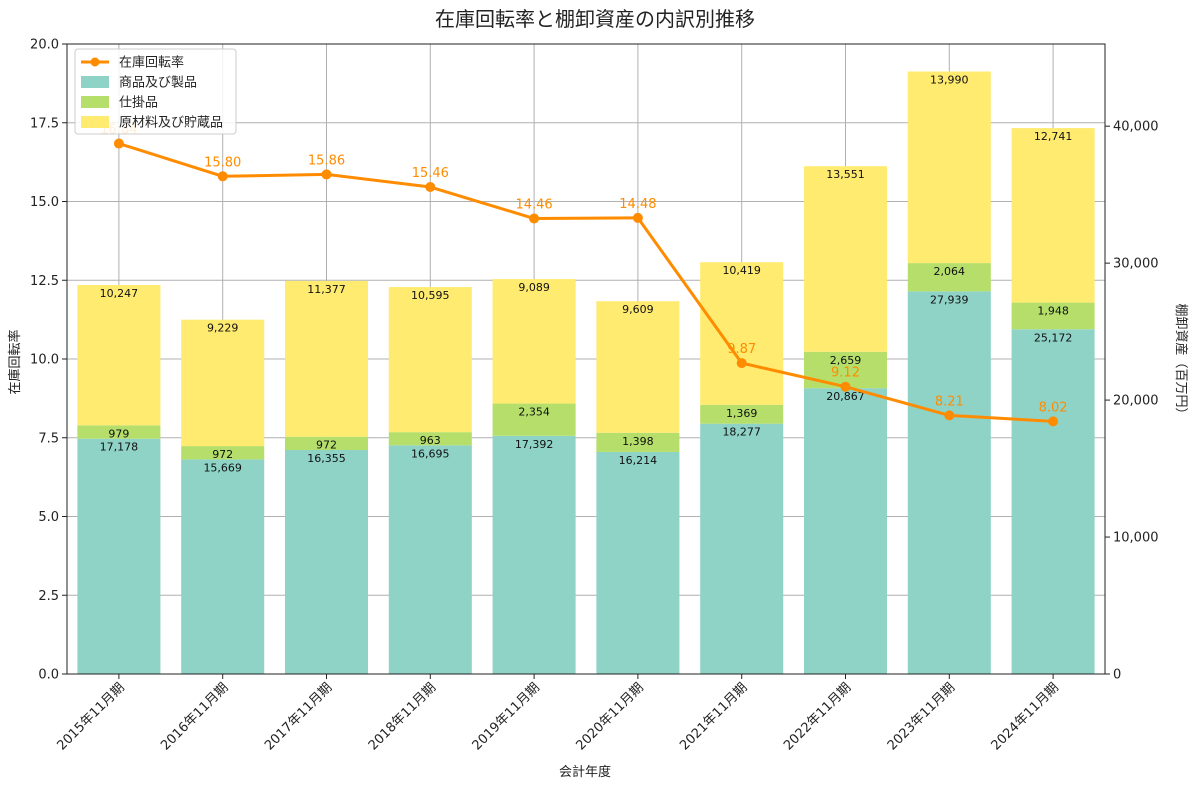 The height and width of the screenshot is (789, 1190). Describe the element at coordinates (48, 675) in the screenshot. I see `left-y-tick-label: 0.0` at that location.